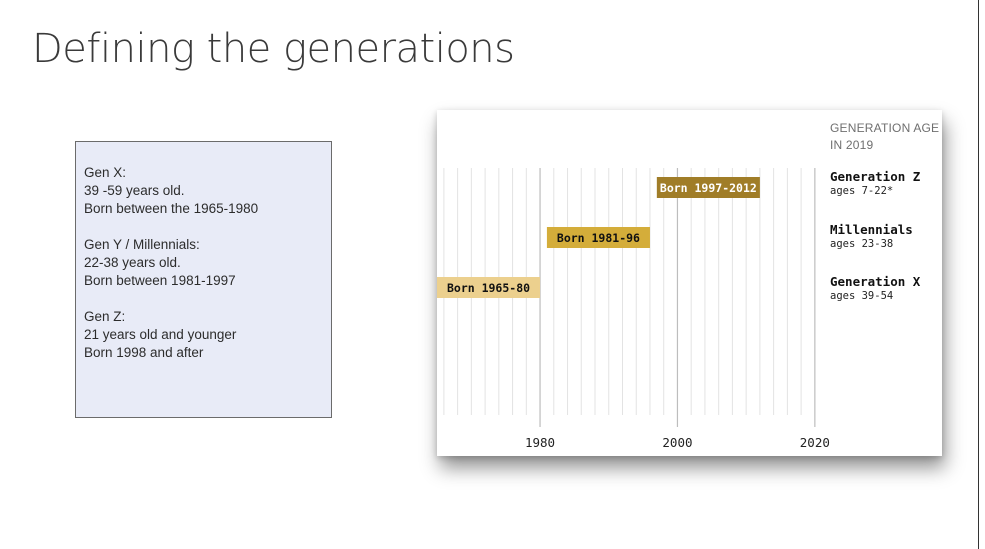 The image size is (985, 549). Describe the element at coordinates (815, 442) in the screenshot. I see `x-tick-label: 2020` at that location.